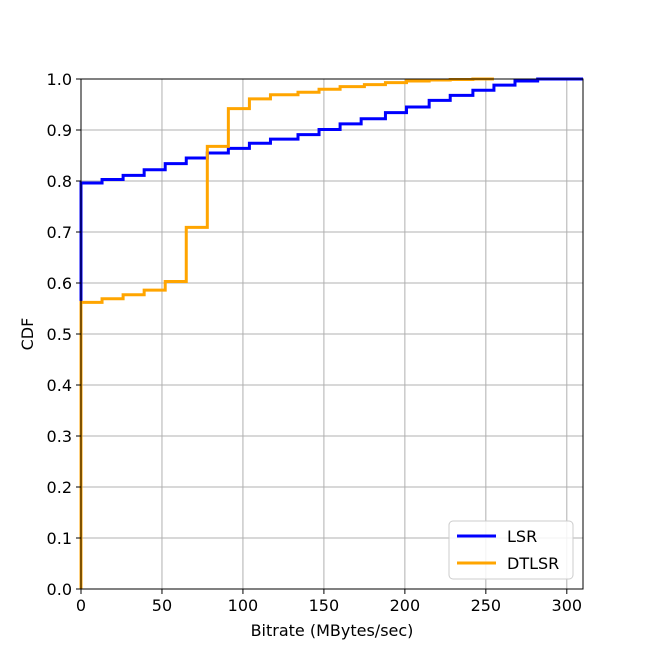  What do you see at coordinates (59, 232) in the screenshot?
I see `y-tick-label: 0.7` at bounding box center [59, 232].